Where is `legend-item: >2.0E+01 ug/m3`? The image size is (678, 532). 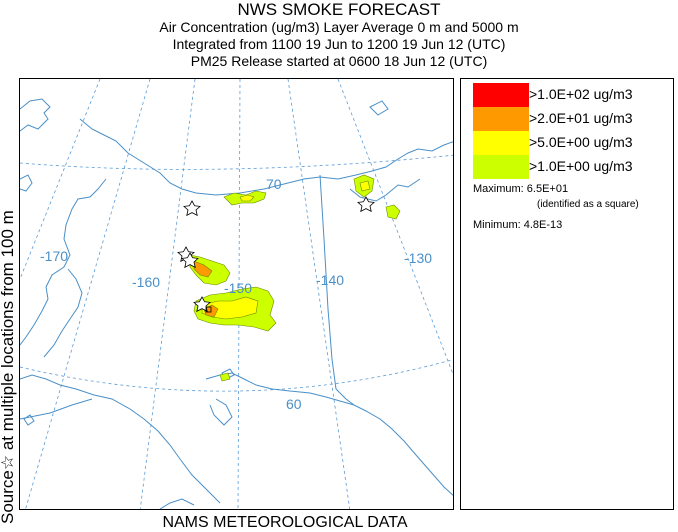 legend-item: >2.0E+01 ug/m3 is located at coordinates (571, 119).